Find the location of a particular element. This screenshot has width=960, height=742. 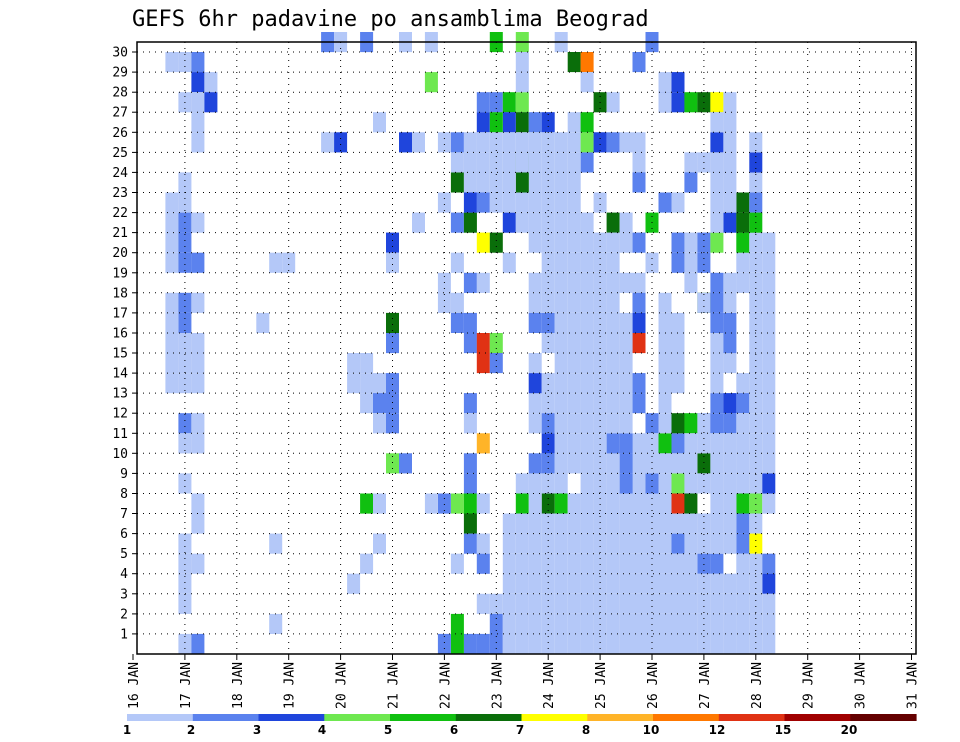

y-tick-label: 30 is located at coordinates (120, 53).